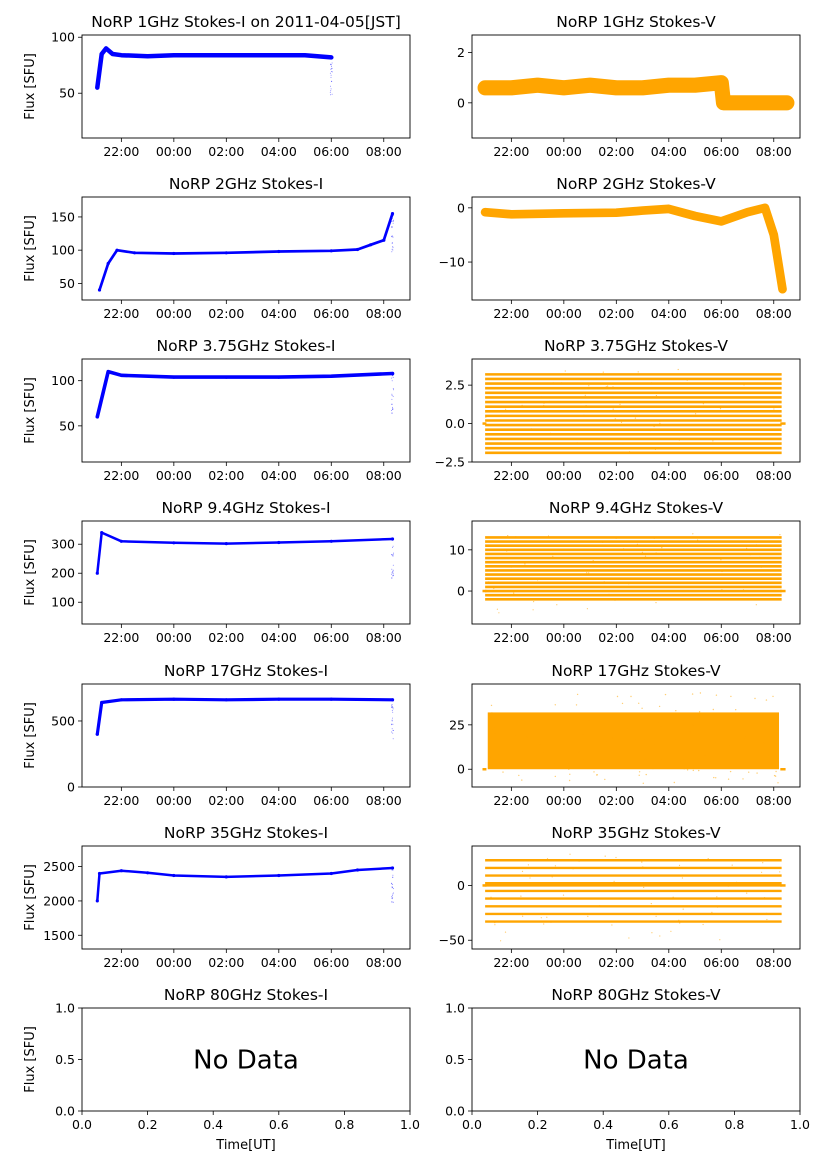 This screenshot has width=827, height=1169. I want to click on x-tick-label: 0.0, so click(472, 1124).